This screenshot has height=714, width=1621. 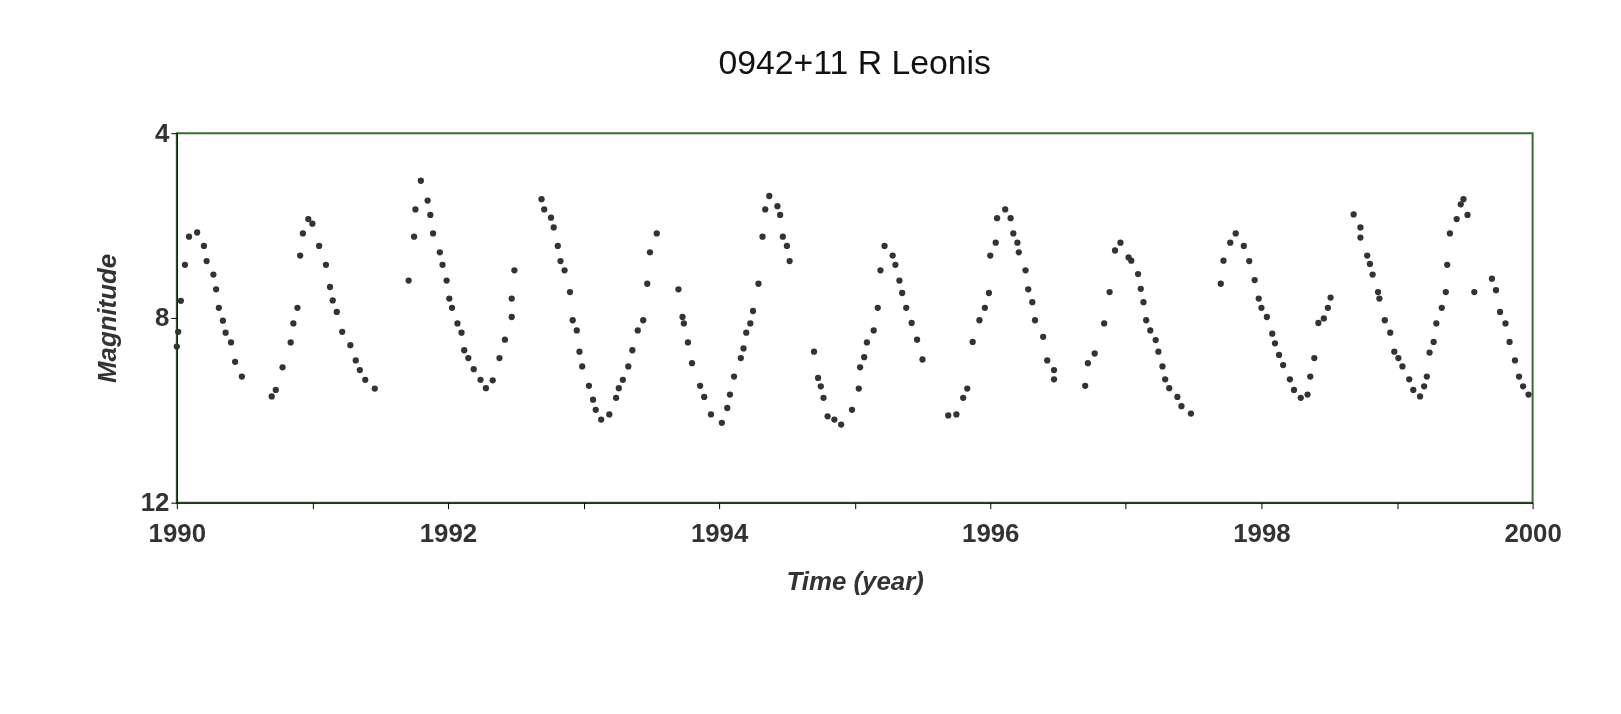 I want to click on y-tick-label: 8, so click(x=162, y=317).